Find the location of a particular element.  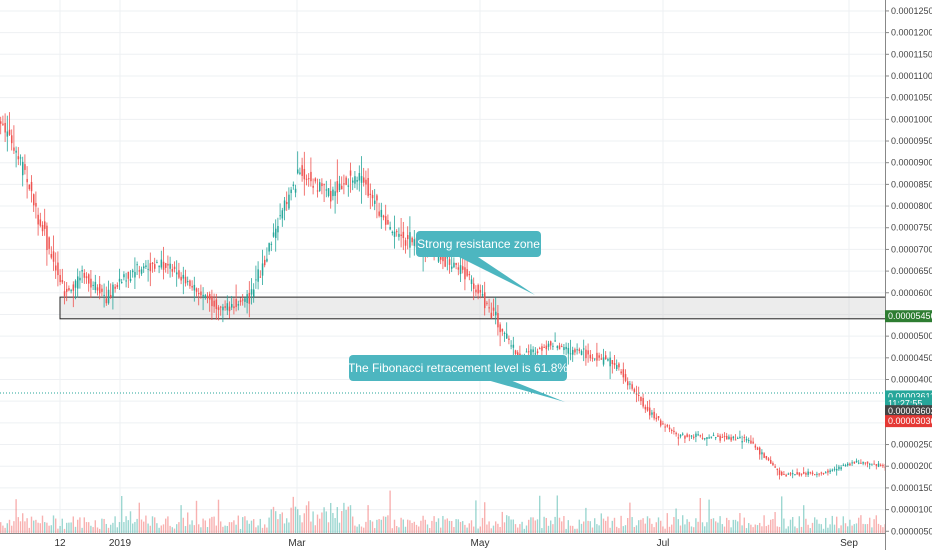

callout-fibonacci-text: The Fibonacci retracement level is 61.8% is located at coordinates (458, 368).